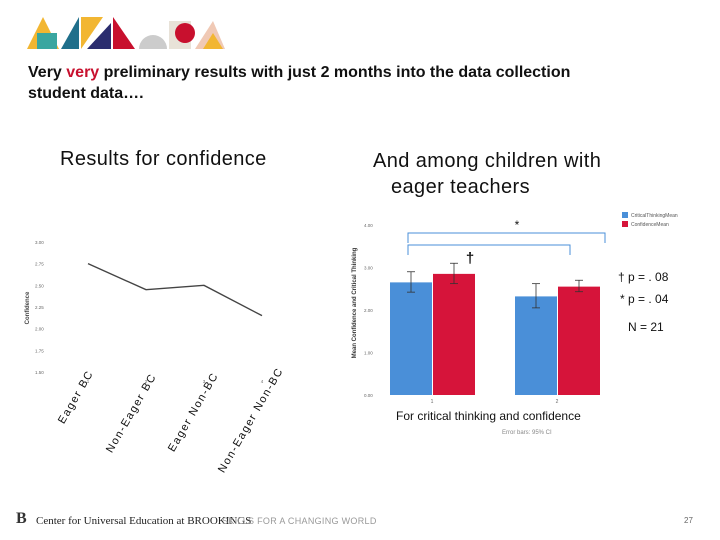 The height and width of the screenshot is (540, 720). Describe the element at coordinates (646, 327) in the screenshot. I see `sample-size: N = 21` at that location.